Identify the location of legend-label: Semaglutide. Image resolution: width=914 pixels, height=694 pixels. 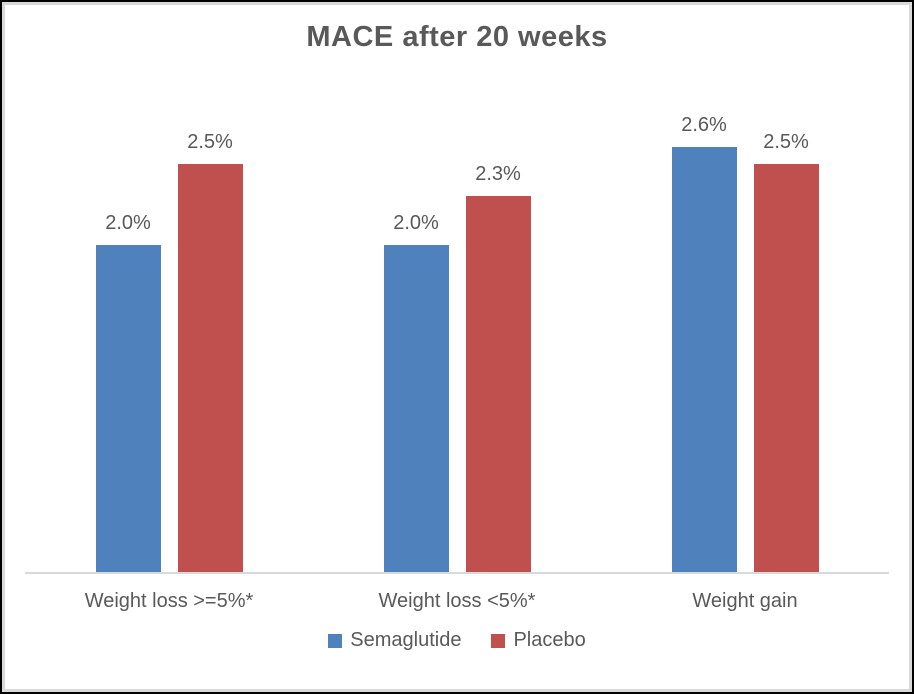
(406, 640).